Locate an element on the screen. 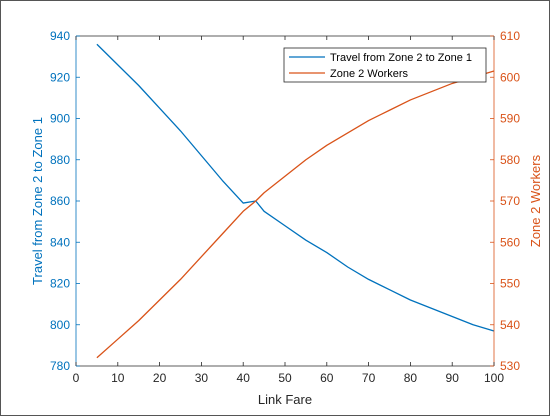  y-left-tick-label: 780 is located at coordinates (60, 366).